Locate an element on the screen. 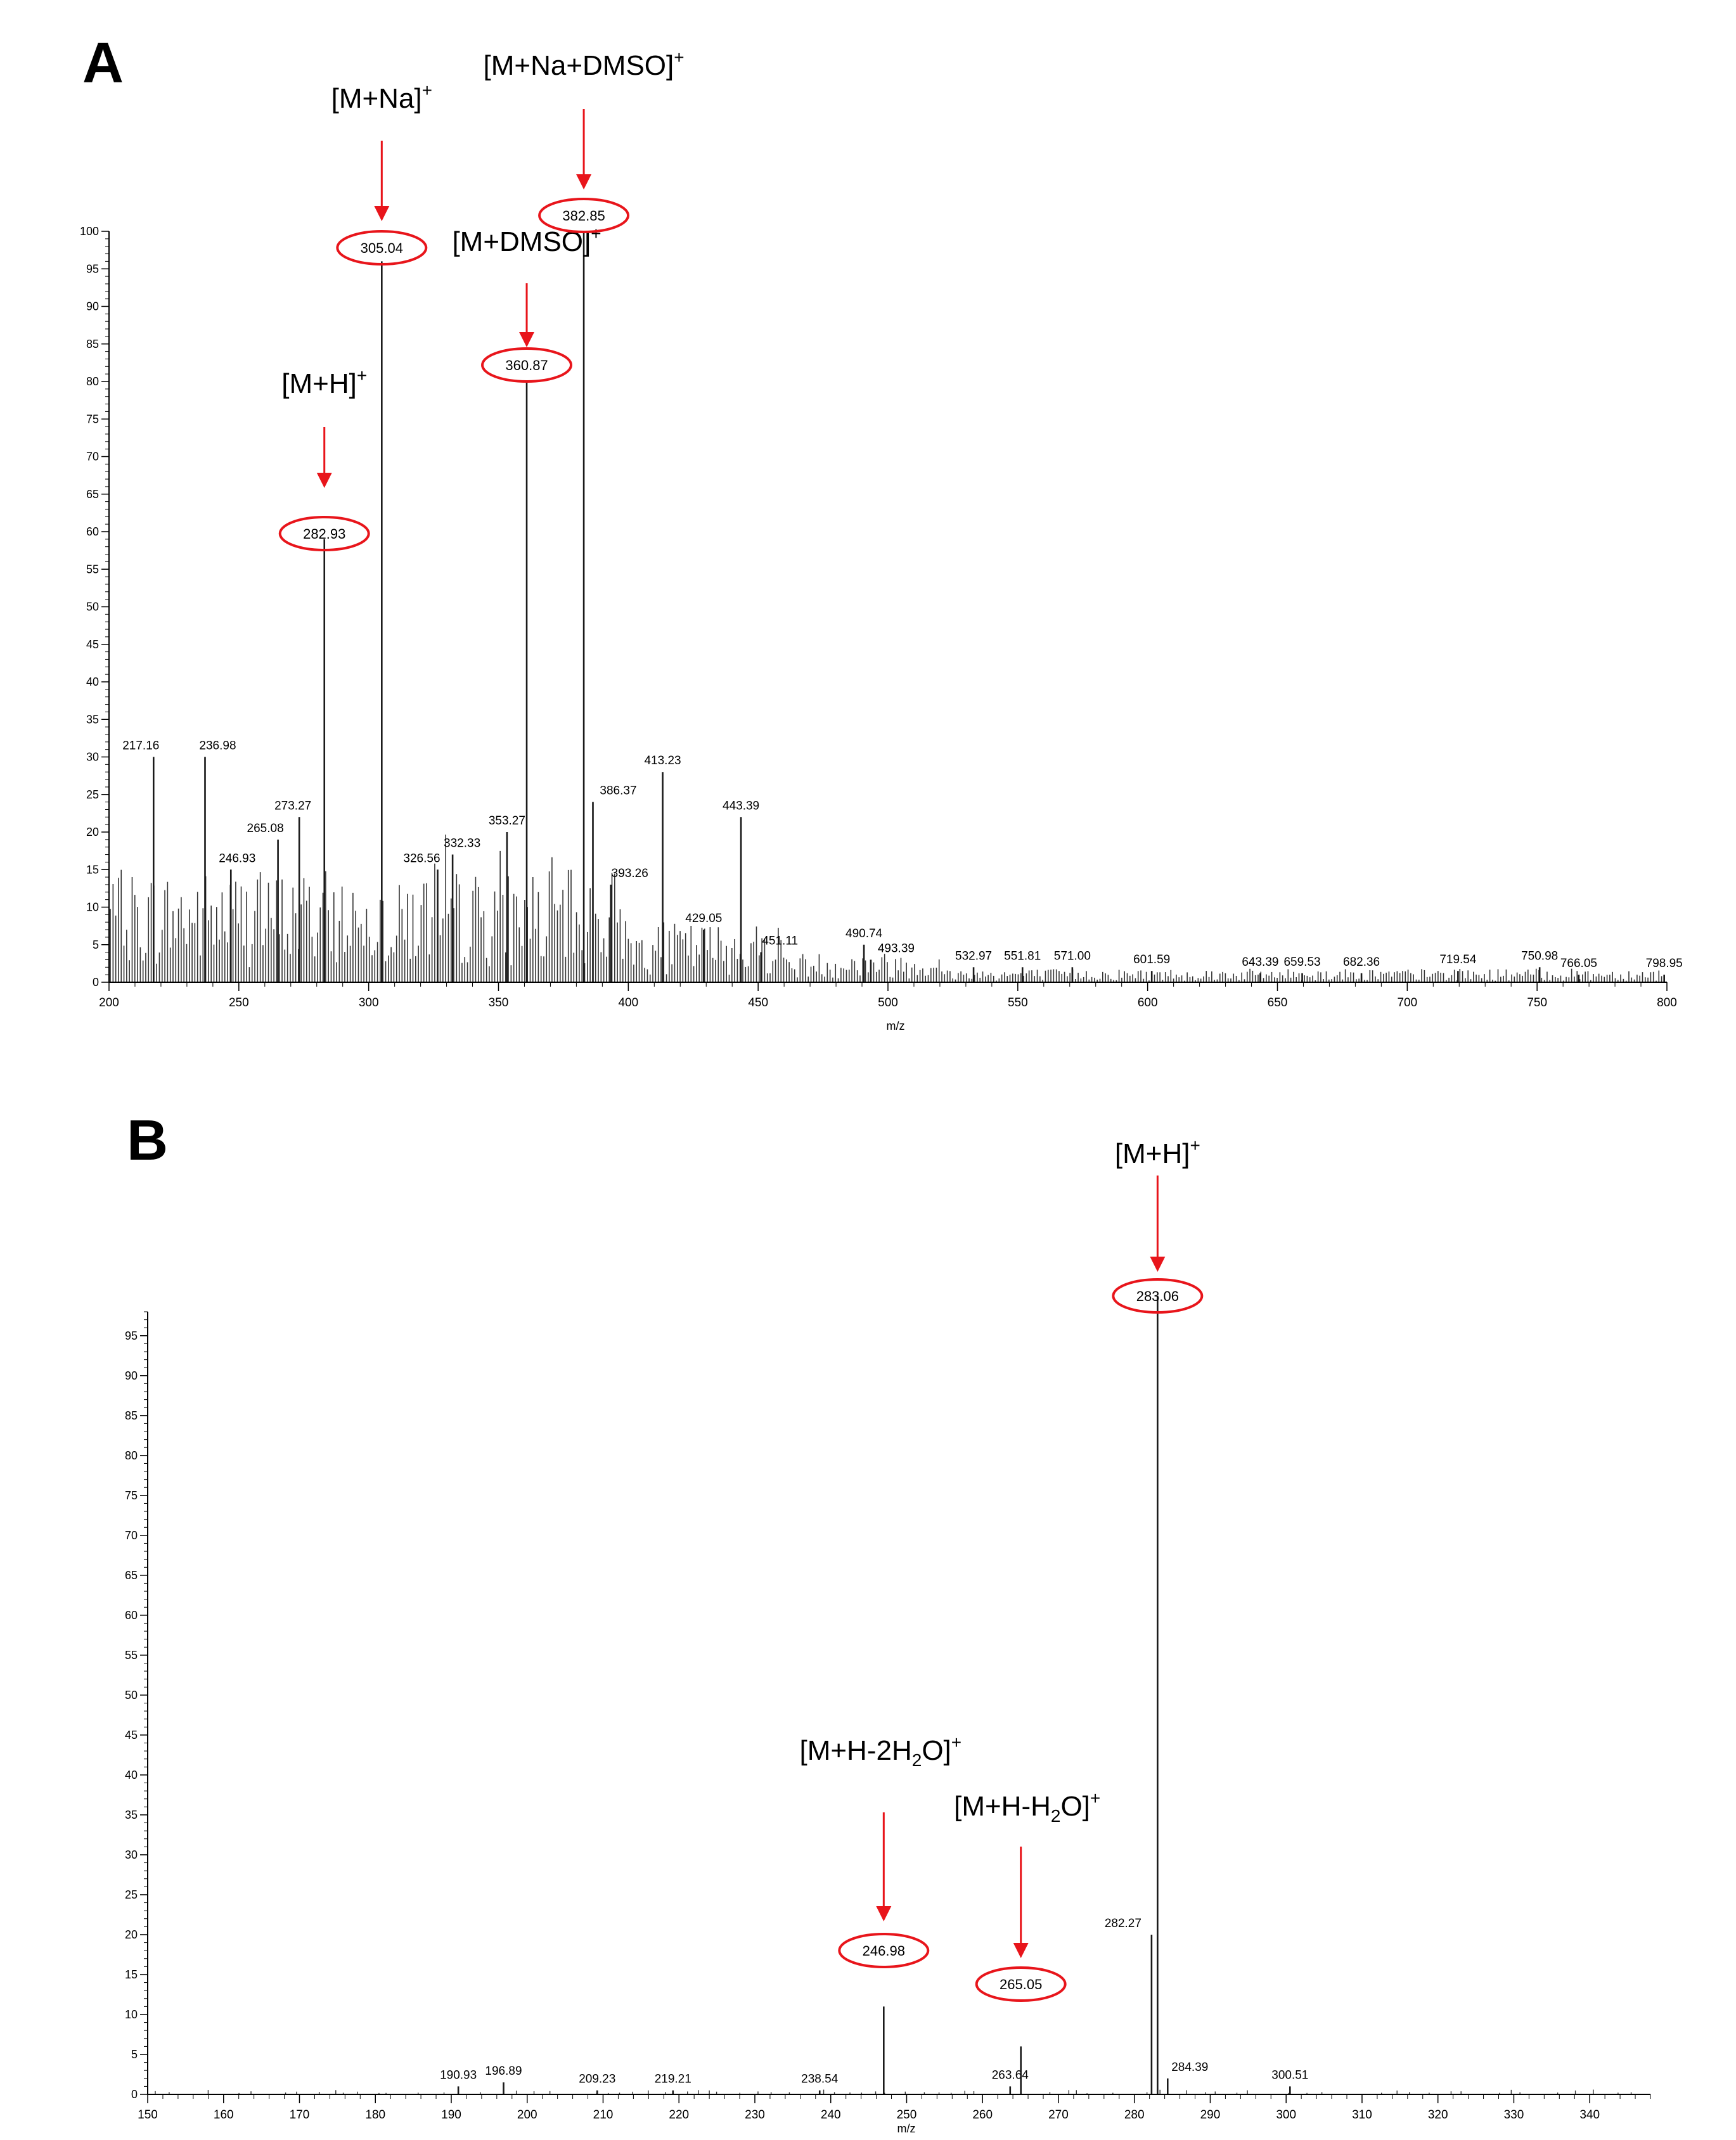 The height and width of the screenshot is (2140, 1736). ion-formula: [M+DMSO]+ is located at coordinates (526, 240).